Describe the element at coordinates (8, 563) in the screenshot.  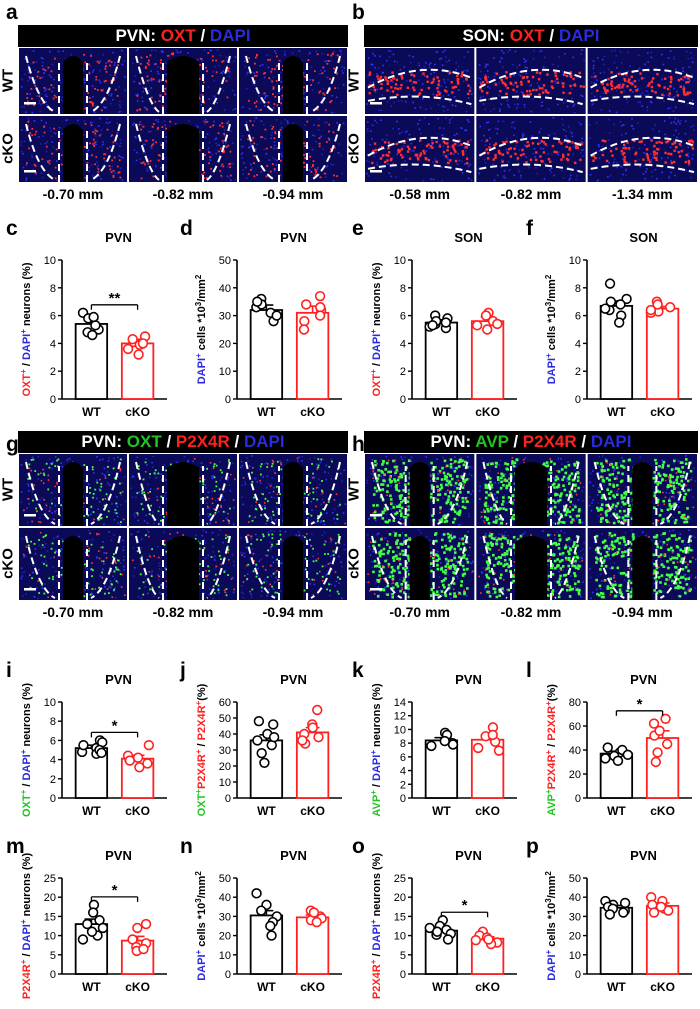
I see `row-label-g-1: cKO` at that location.